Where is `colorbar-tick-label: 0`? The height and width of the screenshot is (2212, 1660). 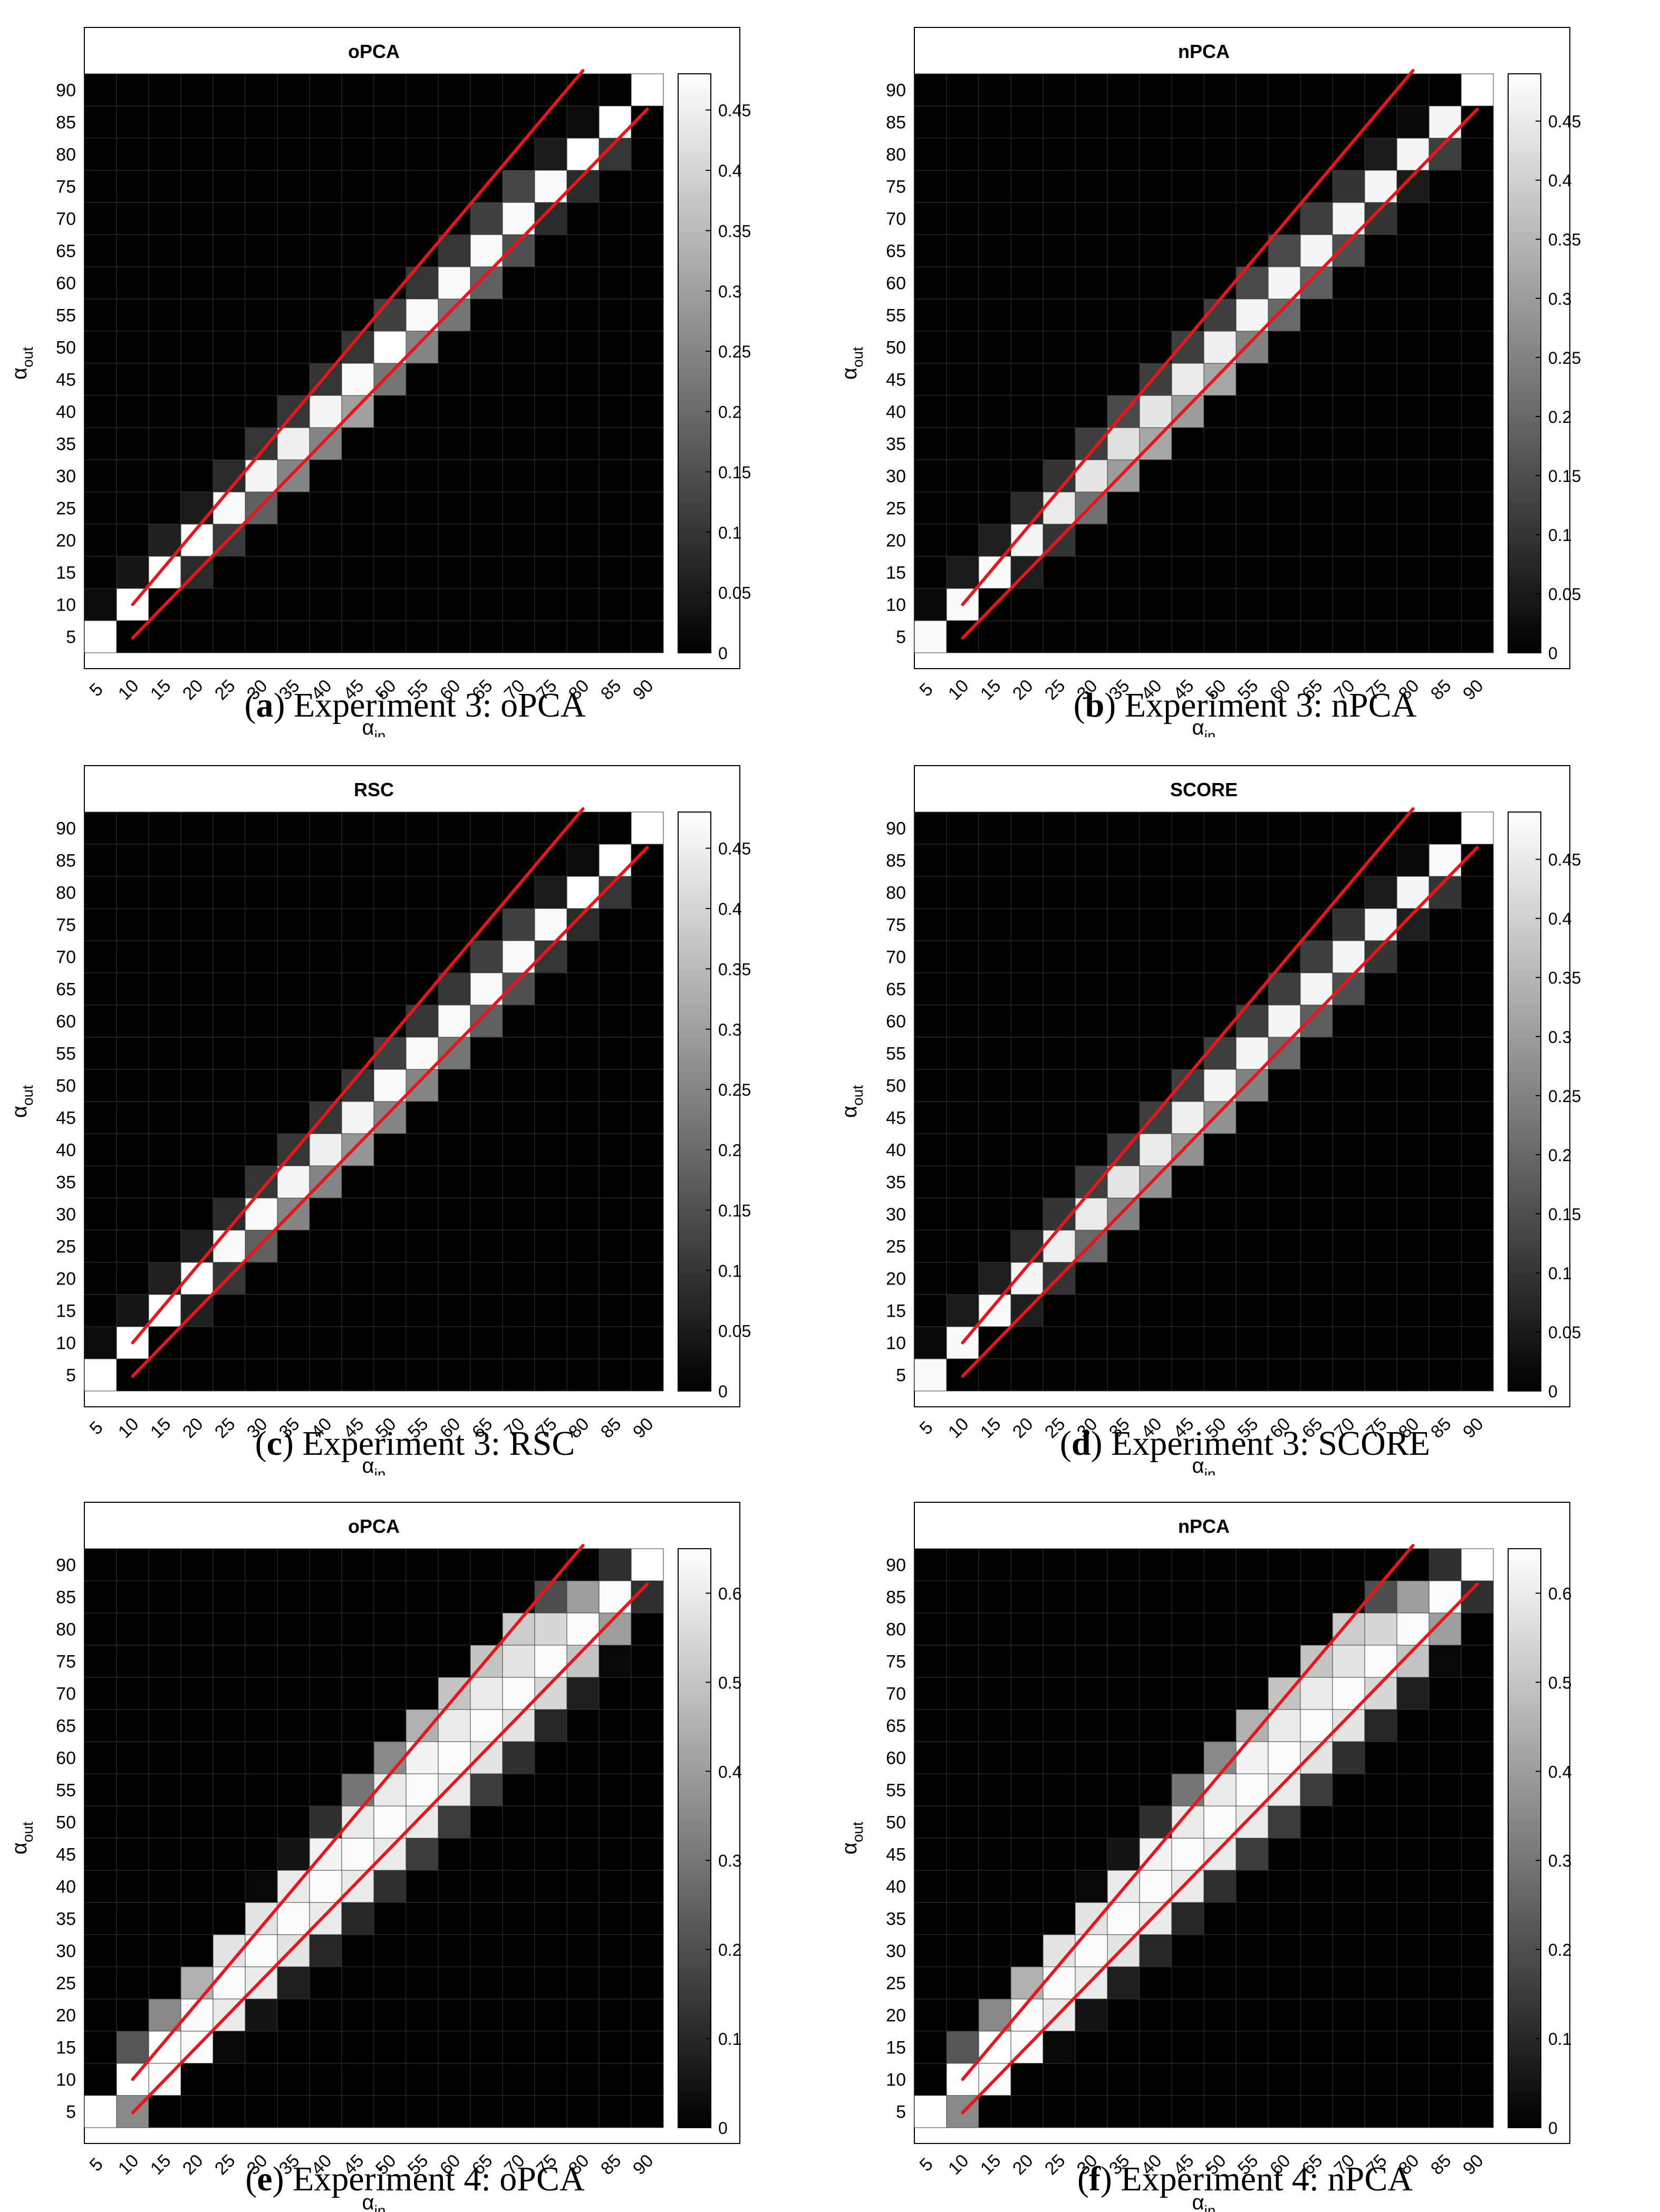
colorbar-tick-label: 0 is located at coordinates (723, 1391).